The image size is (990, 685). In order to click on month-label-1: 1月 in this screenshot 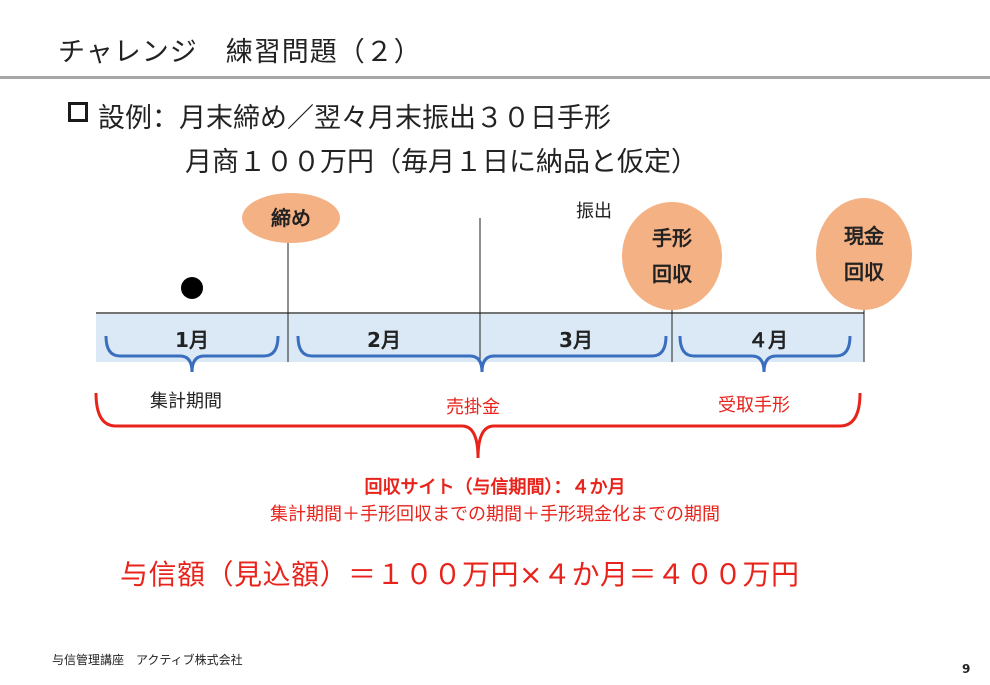, I will do `click(192, 339)`.